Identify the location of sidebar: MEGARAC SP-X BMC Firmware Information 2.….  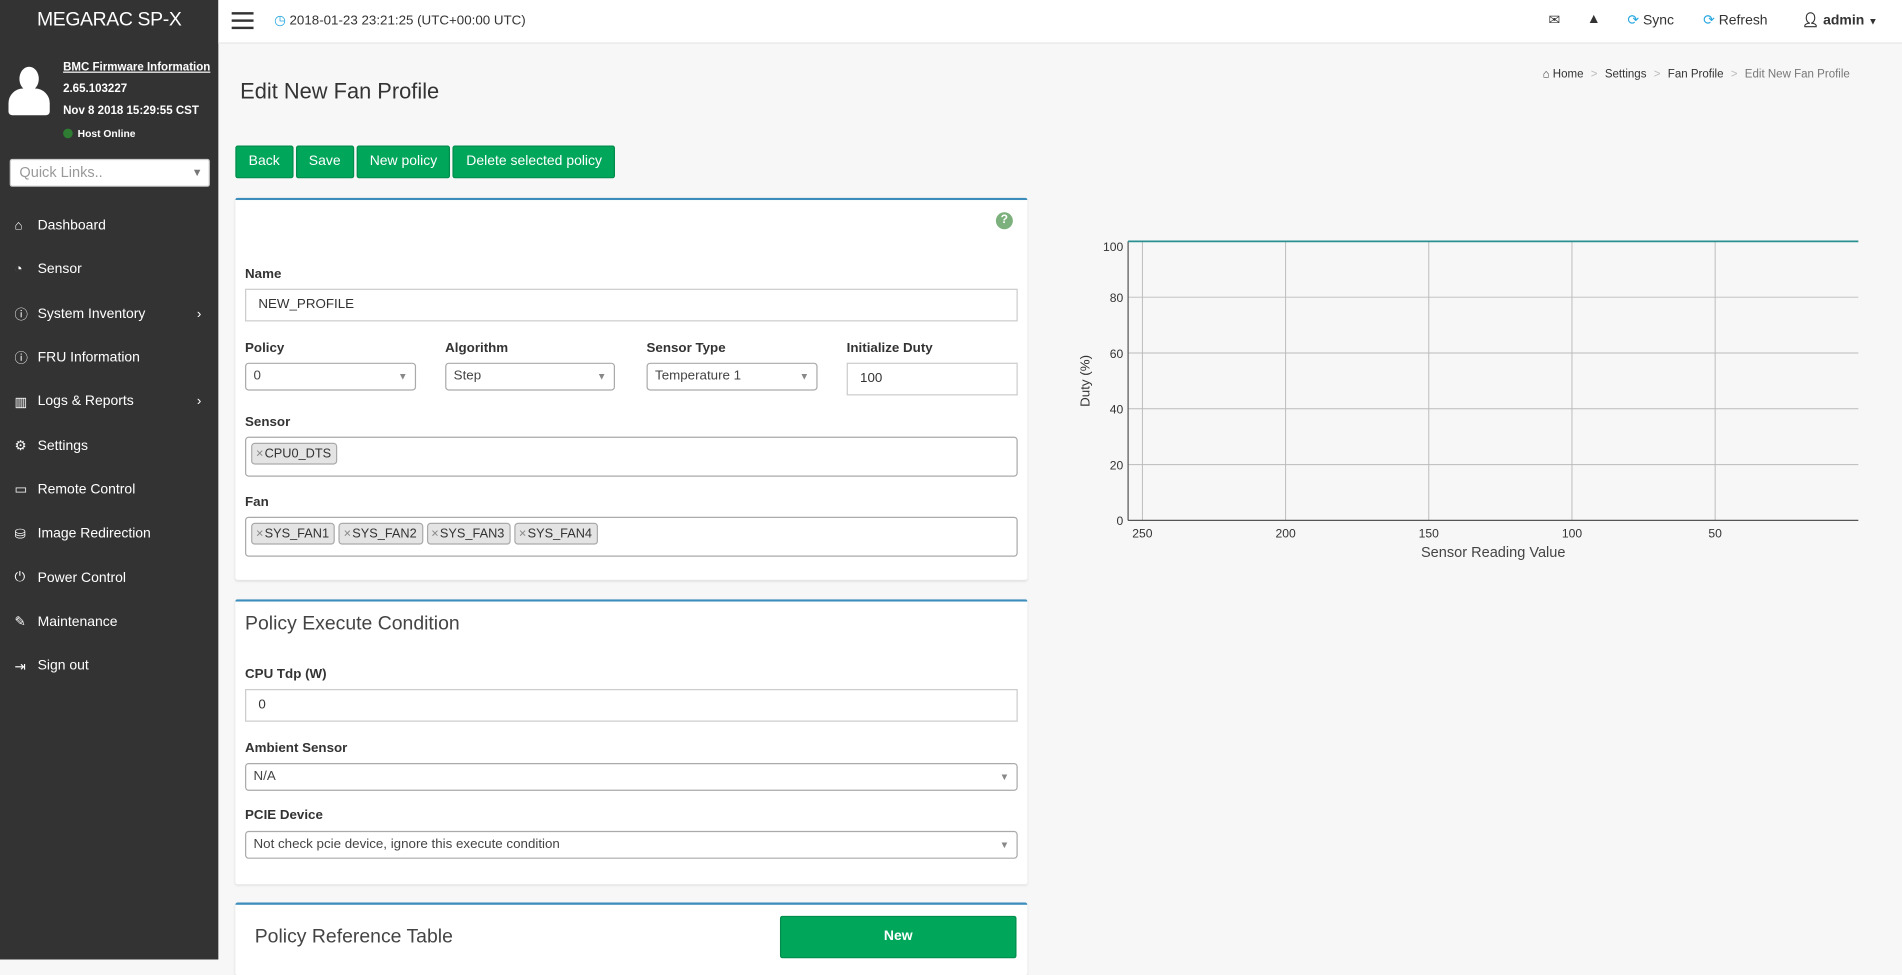
(109, 480).